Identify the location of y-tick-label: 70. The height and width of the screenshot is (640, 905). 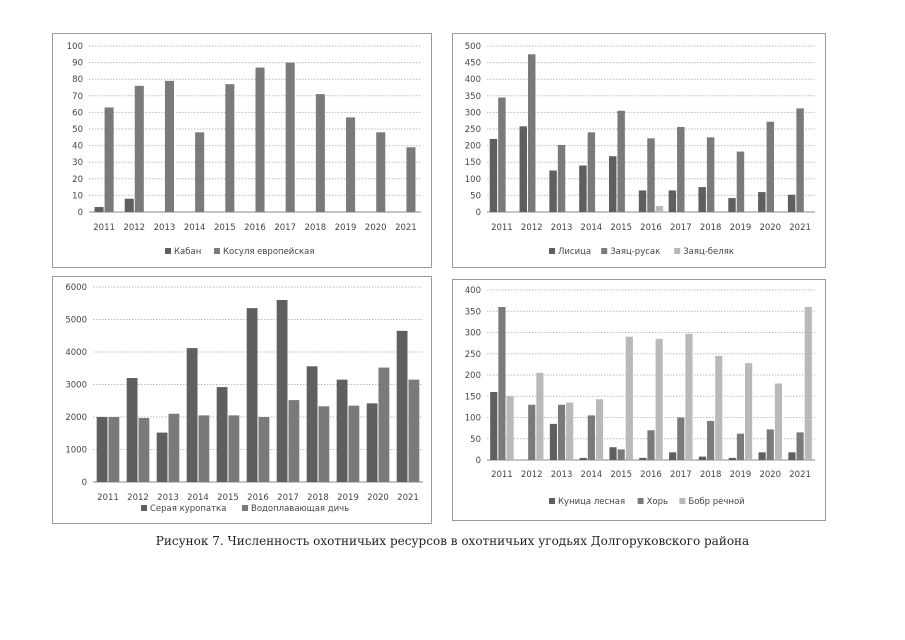
(77, 97).